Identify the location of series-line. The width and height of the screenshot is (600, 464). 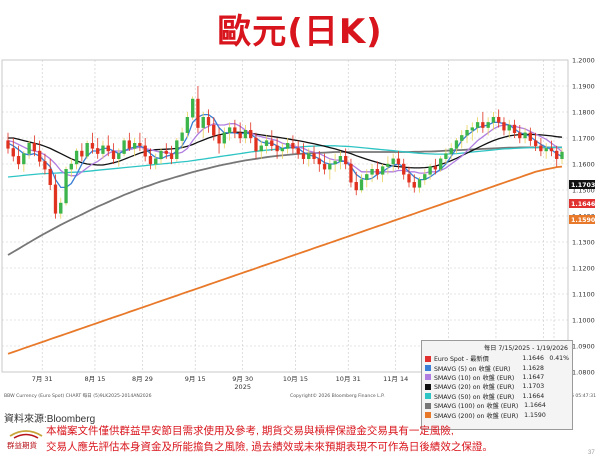
(285, 150).